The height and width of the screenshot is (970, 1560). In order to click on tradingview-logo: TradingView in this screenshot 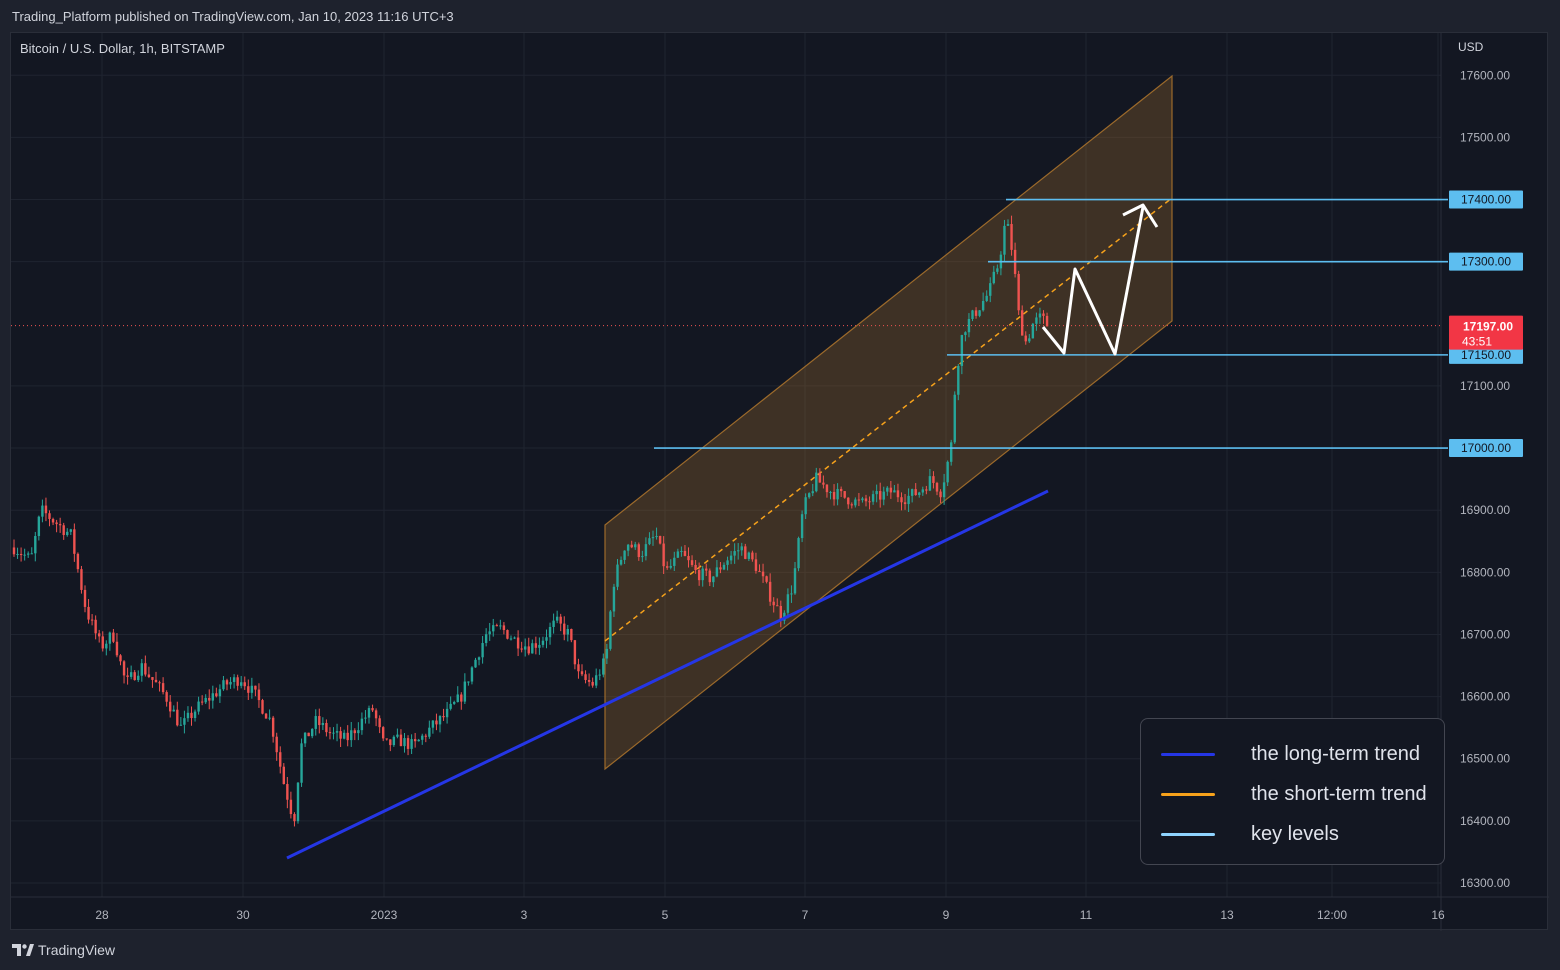, I will do `click(63, 950)`.